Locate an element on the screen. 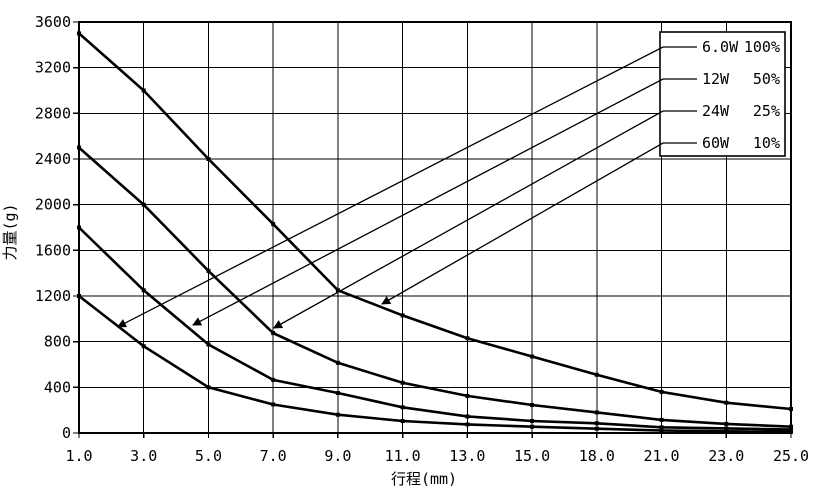 The height and width of the screenshot is (490, 814). x-tick-label: 9.0 is located at coordinates (337, 456).